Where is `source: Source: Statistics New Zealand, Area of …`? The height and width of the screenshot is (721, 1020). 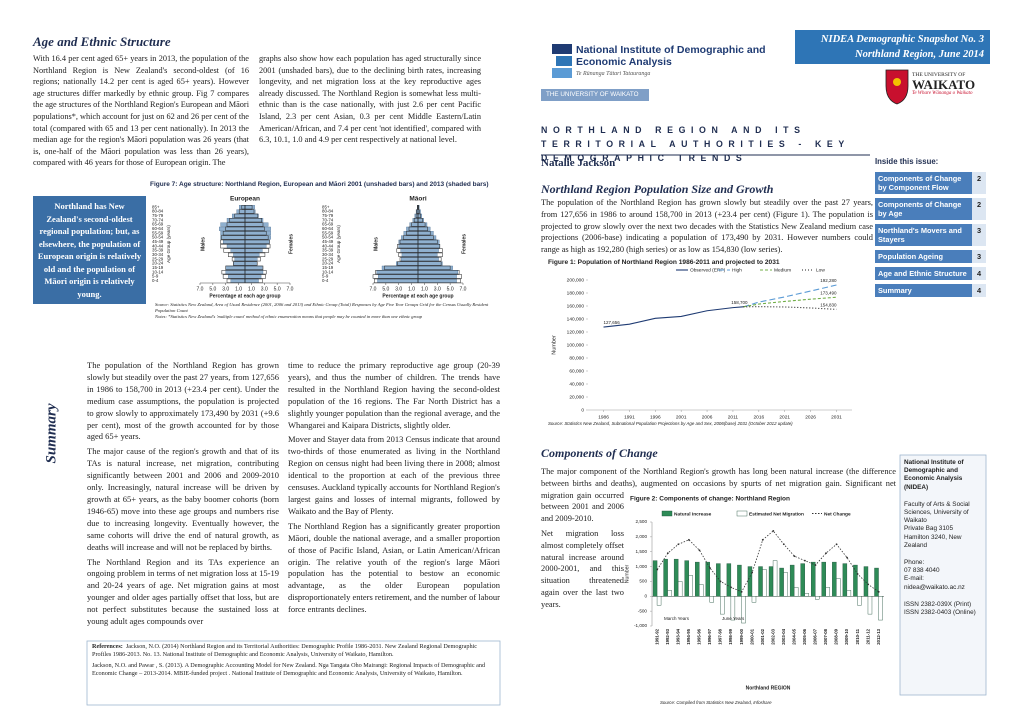
source: Source: Statistics New Zealand, Area of … is located at coordinates (322, 307).